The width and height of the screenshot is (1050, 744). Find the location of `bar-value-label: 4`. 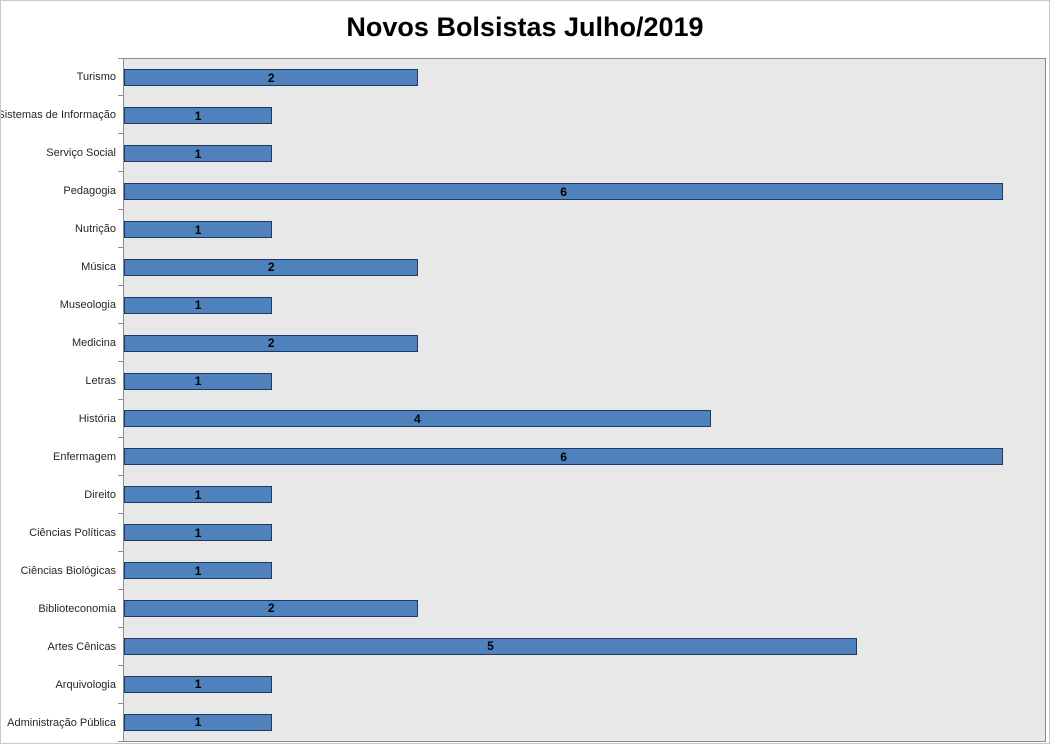

bar-value-label: 4 is located at coordinates (417, 418).